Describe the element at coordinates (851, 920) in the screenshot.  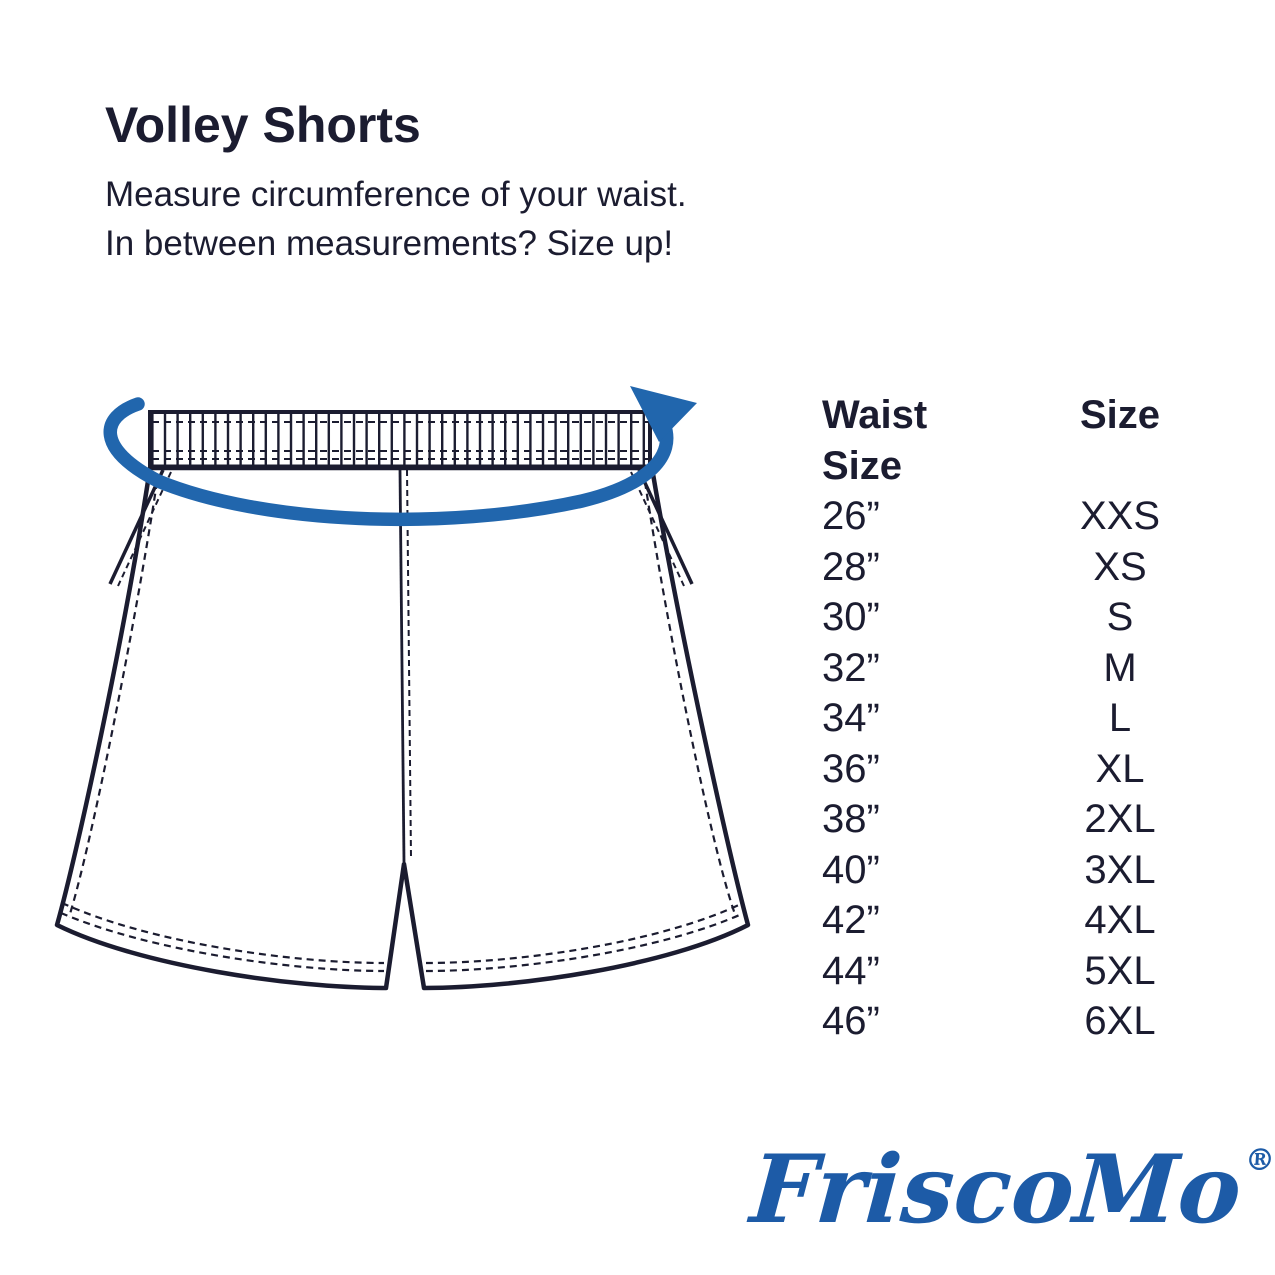
I see `waist-size-cell: 42”` at that location.